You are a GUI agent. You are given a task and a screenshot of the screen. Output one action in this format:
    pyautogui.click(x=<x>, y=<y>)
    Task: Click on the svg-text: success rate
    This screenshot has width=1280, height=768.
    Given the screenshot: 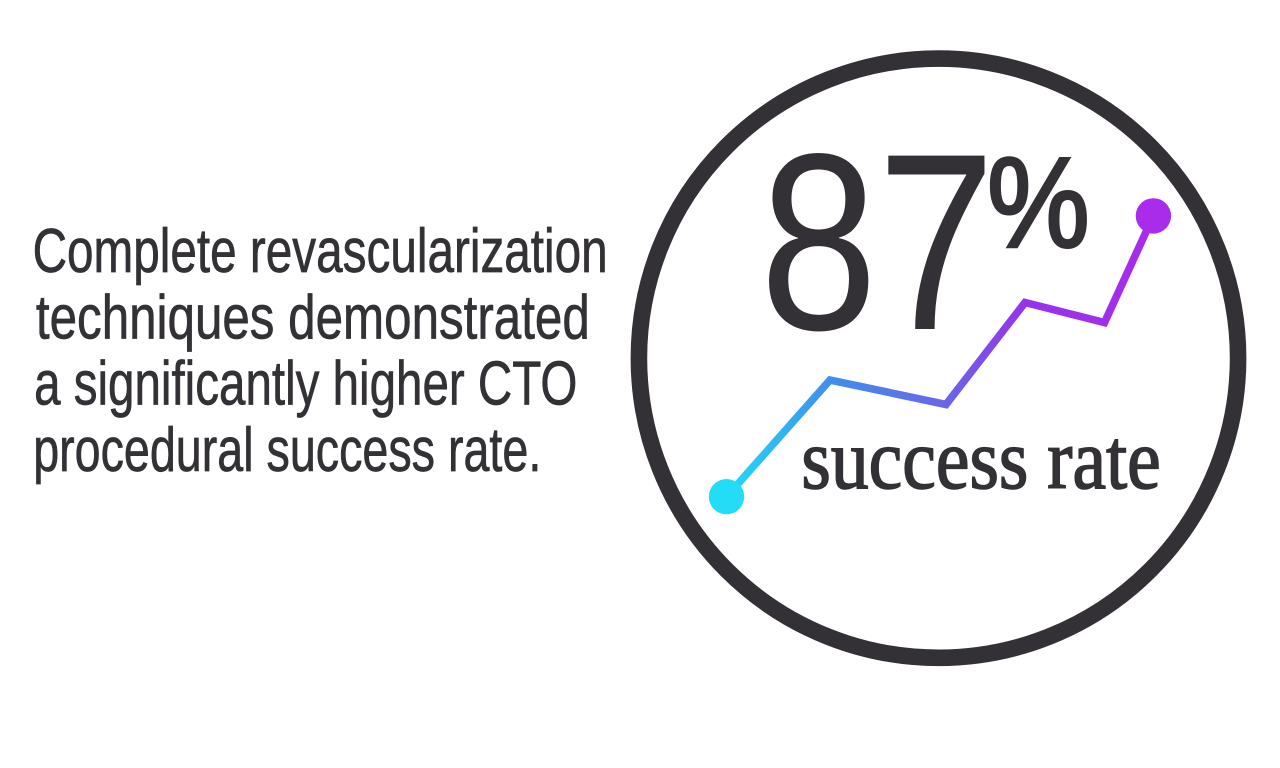 What is the action you would take?
    pyautogui.click(x=980, y=459)
    